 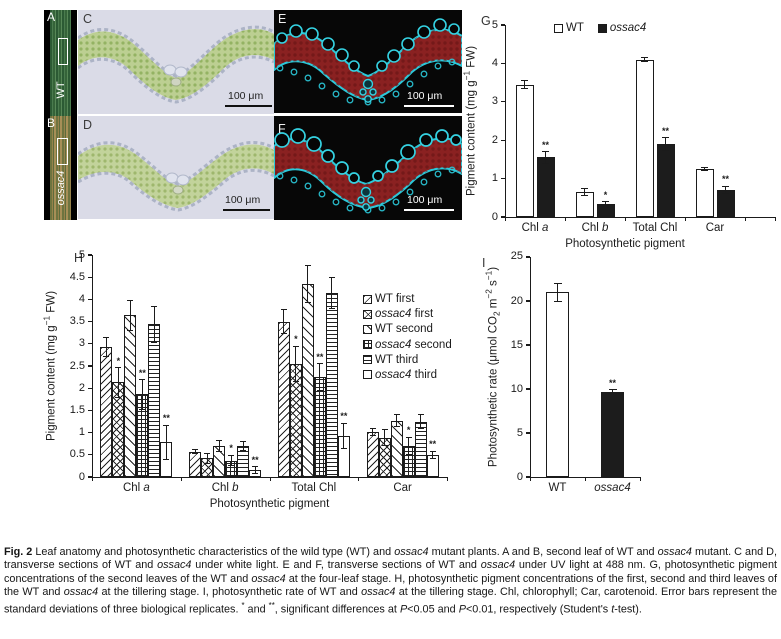 I want to click on panel-e-micrograph: E 100 μm, so click(x=368, y=61).